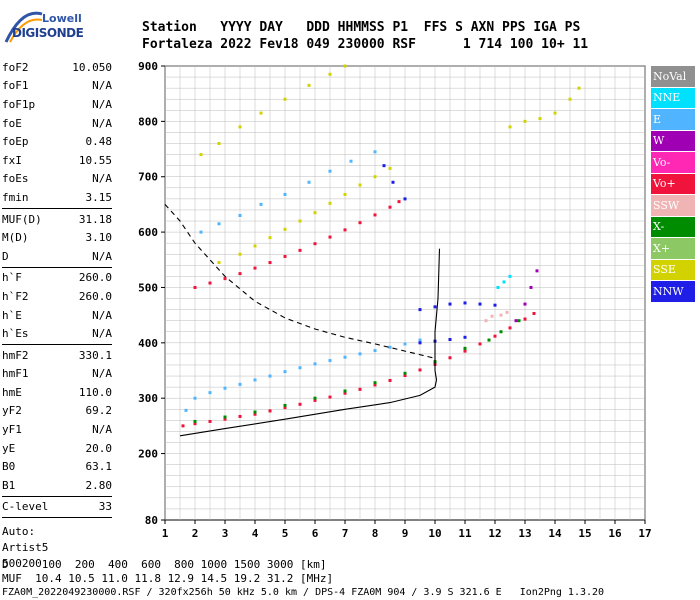 The image size is (700, 600). What do you see at coordinates (95, 160) in the screenshot?
I see `param-value: 10.55` at bounding box center [95, 160].